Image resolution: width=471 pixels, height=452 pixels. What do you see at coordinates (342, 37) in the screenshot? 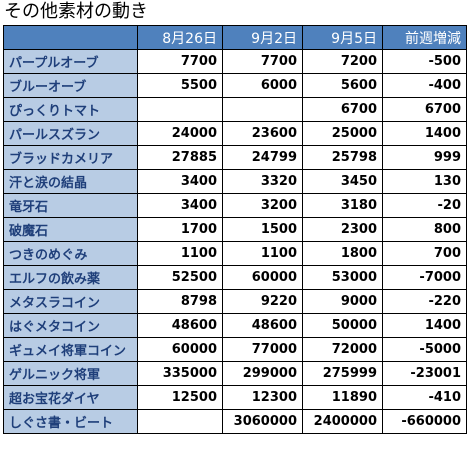
I see `column-header: 9月5日` at bounding box center [342, 37].